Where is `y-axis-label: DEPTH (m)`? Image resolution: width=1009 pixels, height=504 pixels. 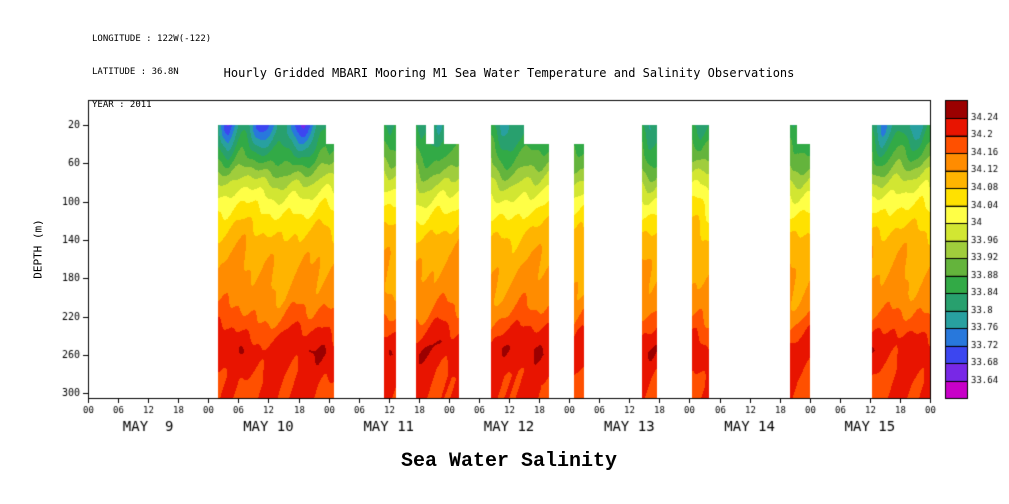 y-axis-label: DEPTH (m) is located at coordinates (38, 249).